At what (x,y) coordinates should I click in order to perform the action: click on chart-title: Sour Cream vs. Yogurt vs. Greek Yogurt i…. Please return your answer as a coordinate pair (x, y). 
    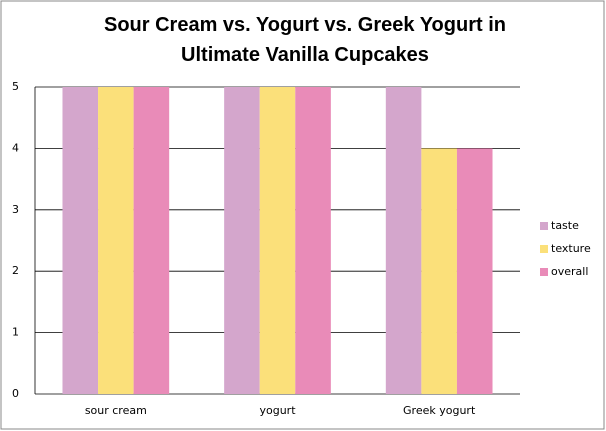
    Looking at the image, I should click on (305, 40).